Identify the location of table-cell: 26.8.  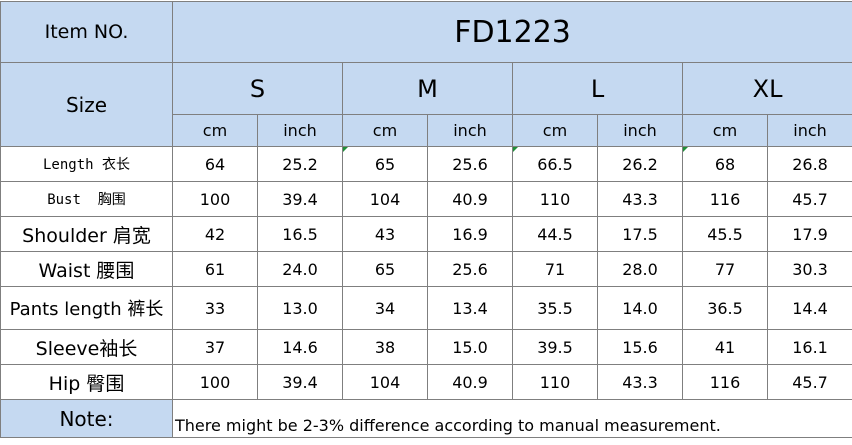
(809, 164).